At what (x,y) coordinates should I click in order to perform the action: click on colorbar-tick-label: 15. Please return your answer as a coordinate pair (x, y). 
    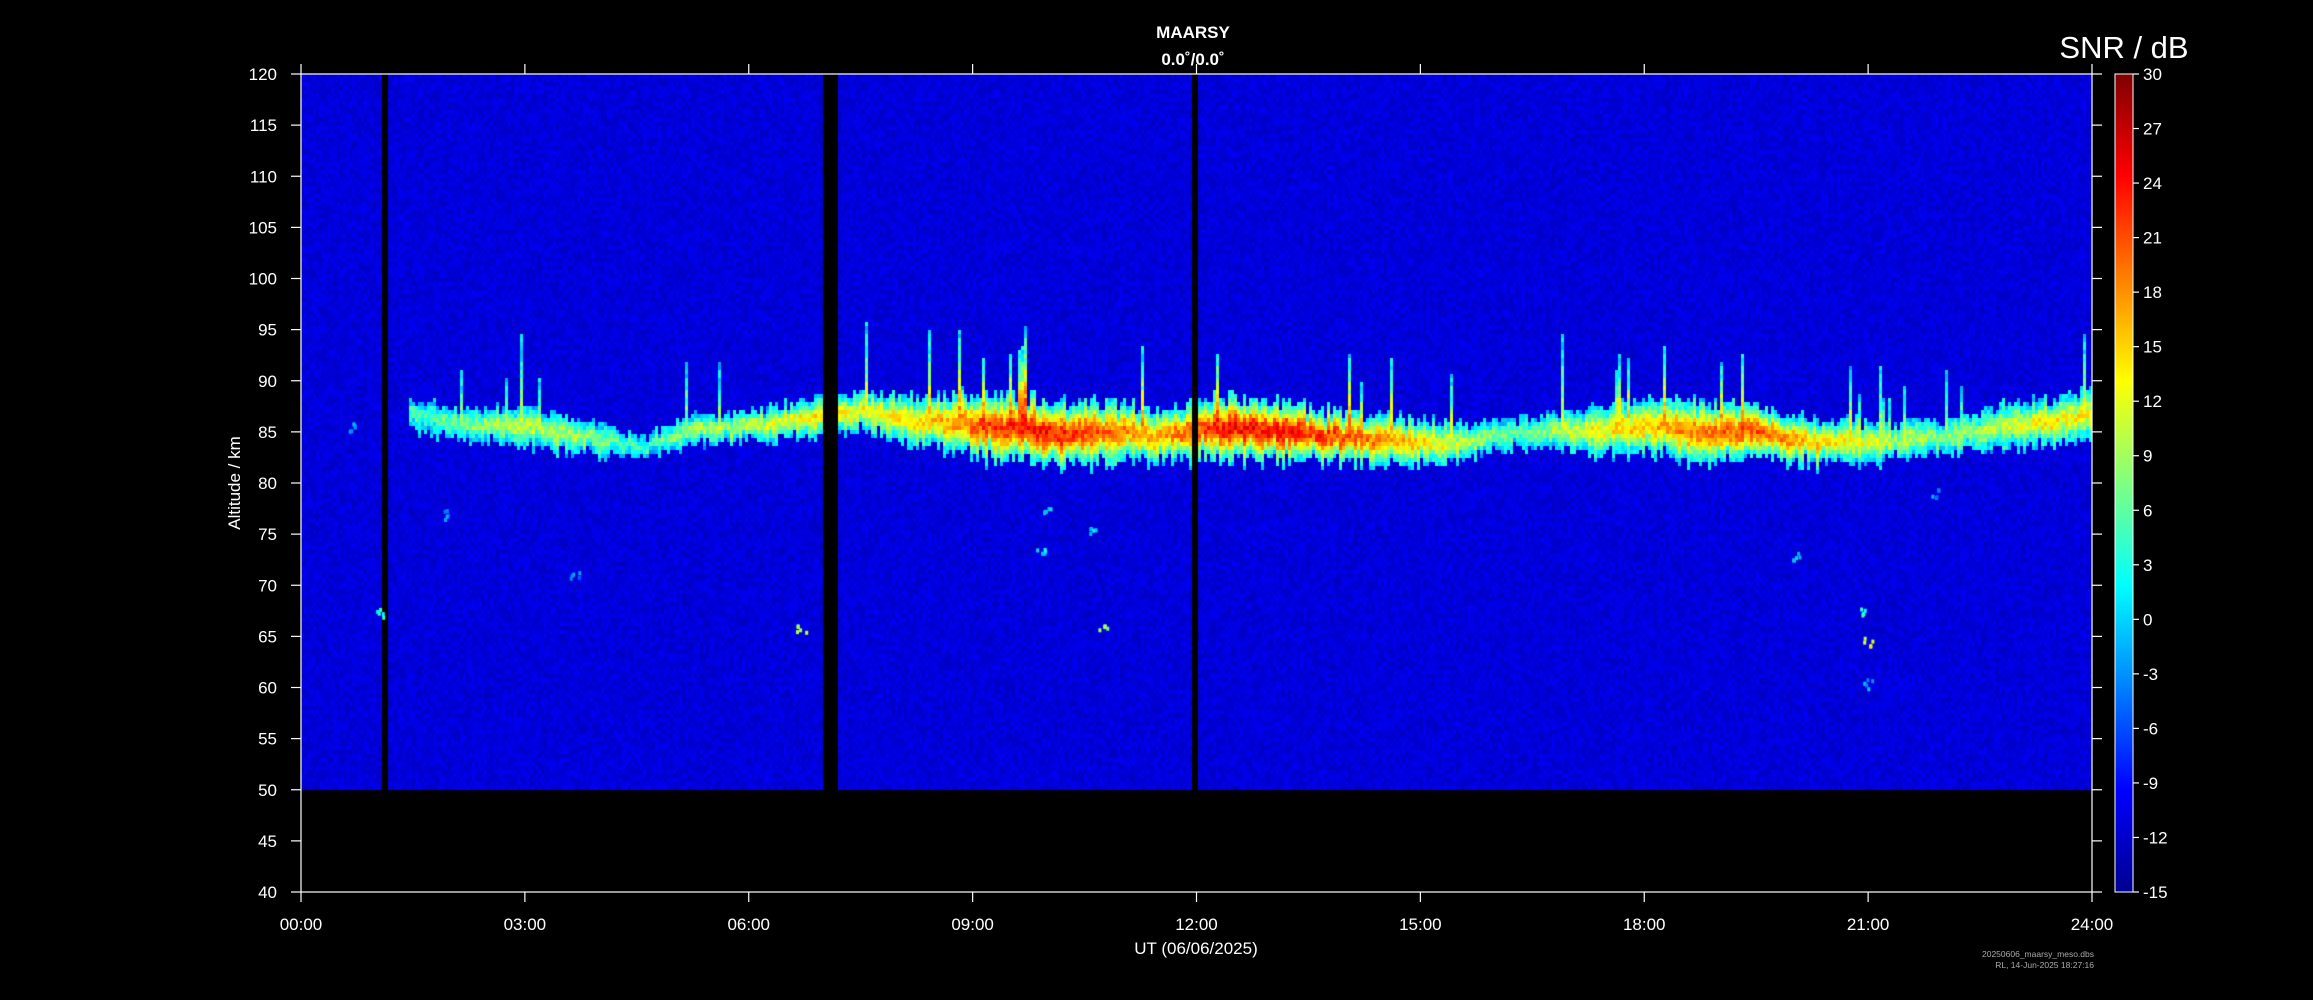
    Looking at the image, I should click on (2152, 347).